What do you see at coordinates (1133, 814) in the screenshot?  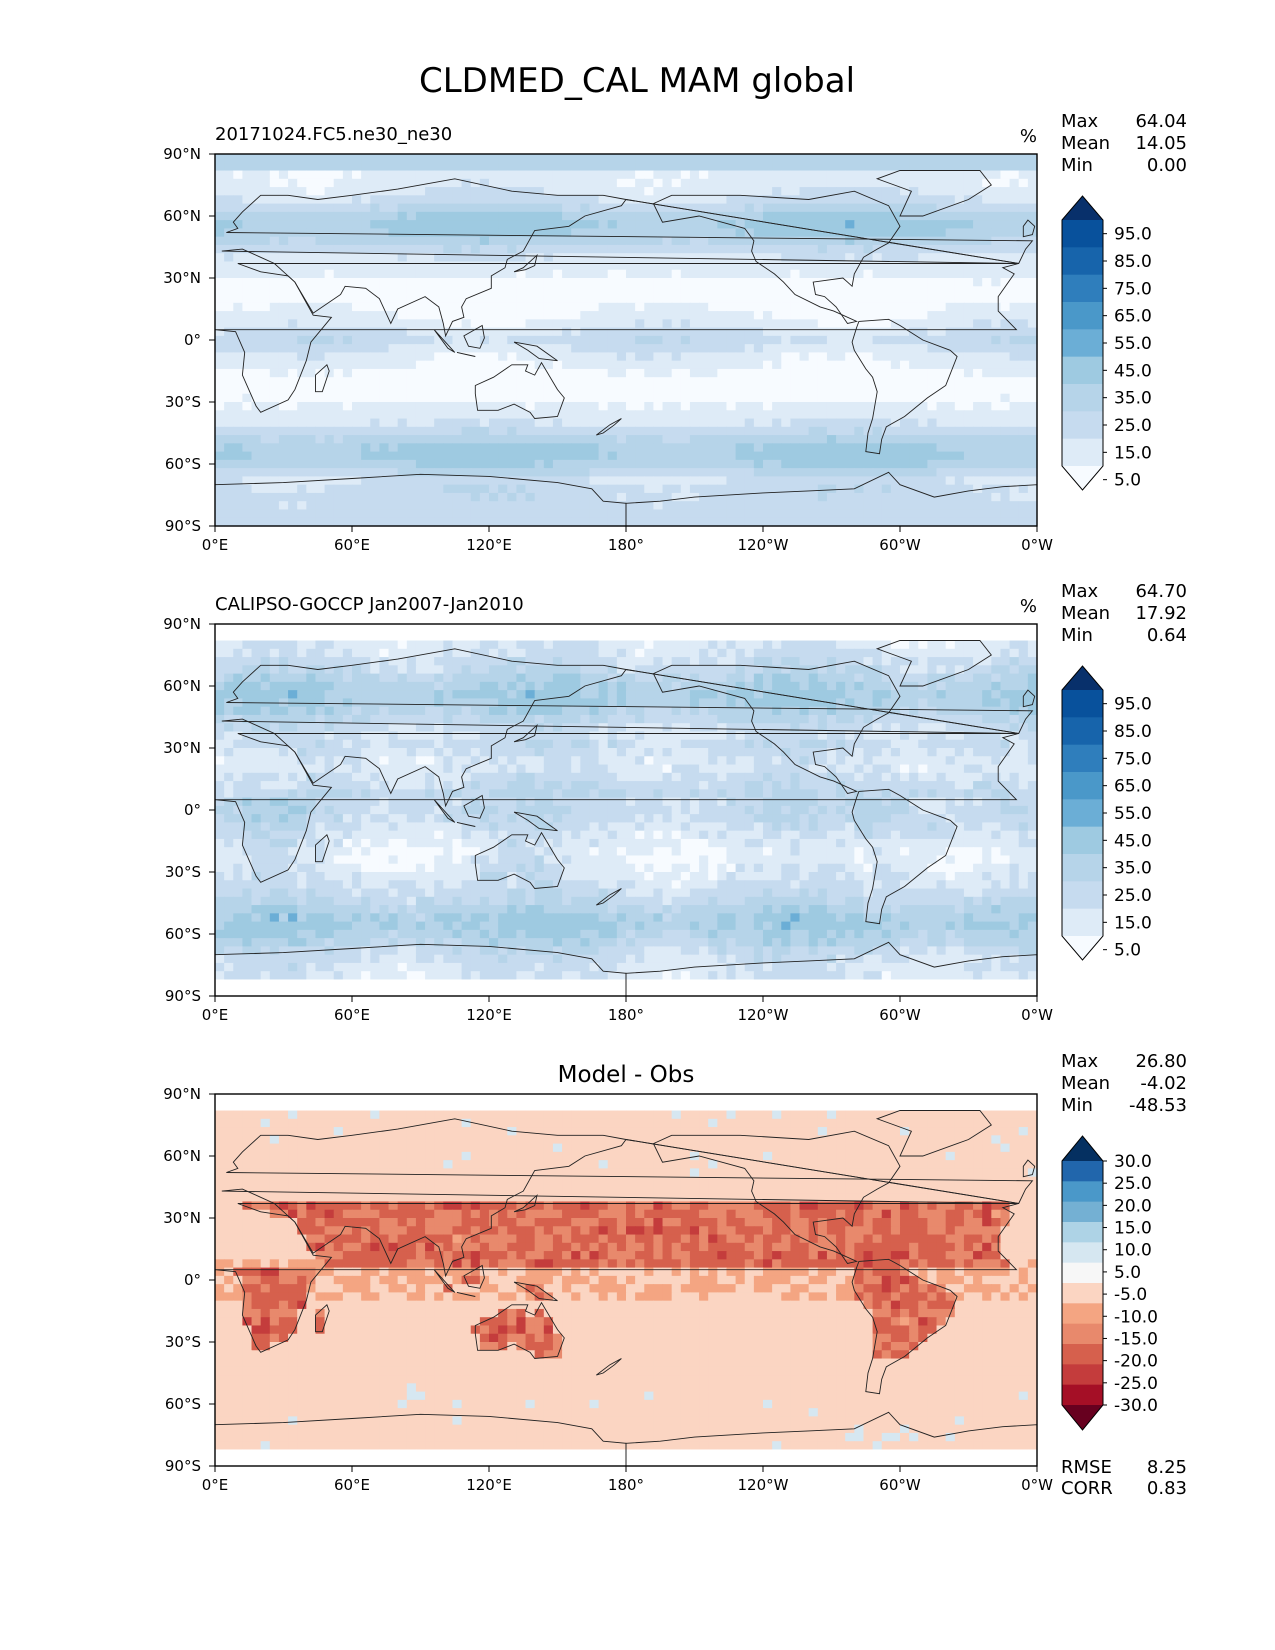 I see `colorbar-label: 55.0` at bounding box center [1133, 814].